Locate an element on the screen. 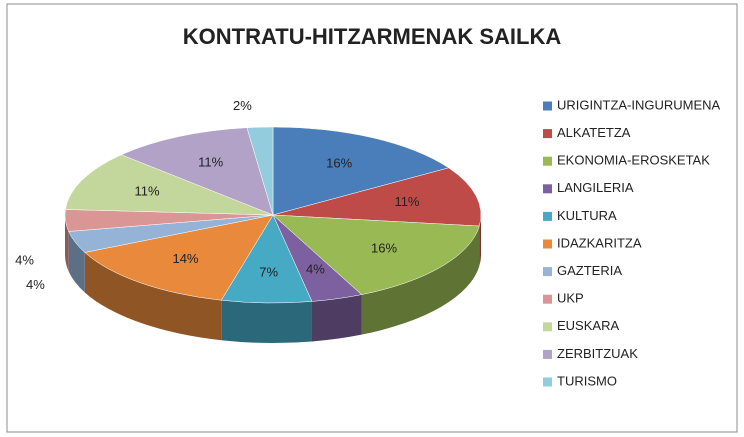  legend-label: EUSKARA is located at coordinates (588, 325).